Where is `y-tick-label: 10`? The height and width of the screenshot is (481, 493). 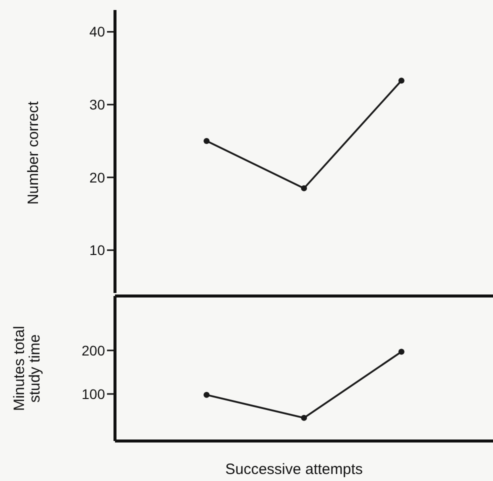
y-tick-label: 10 is located at coordinates (97, 250).